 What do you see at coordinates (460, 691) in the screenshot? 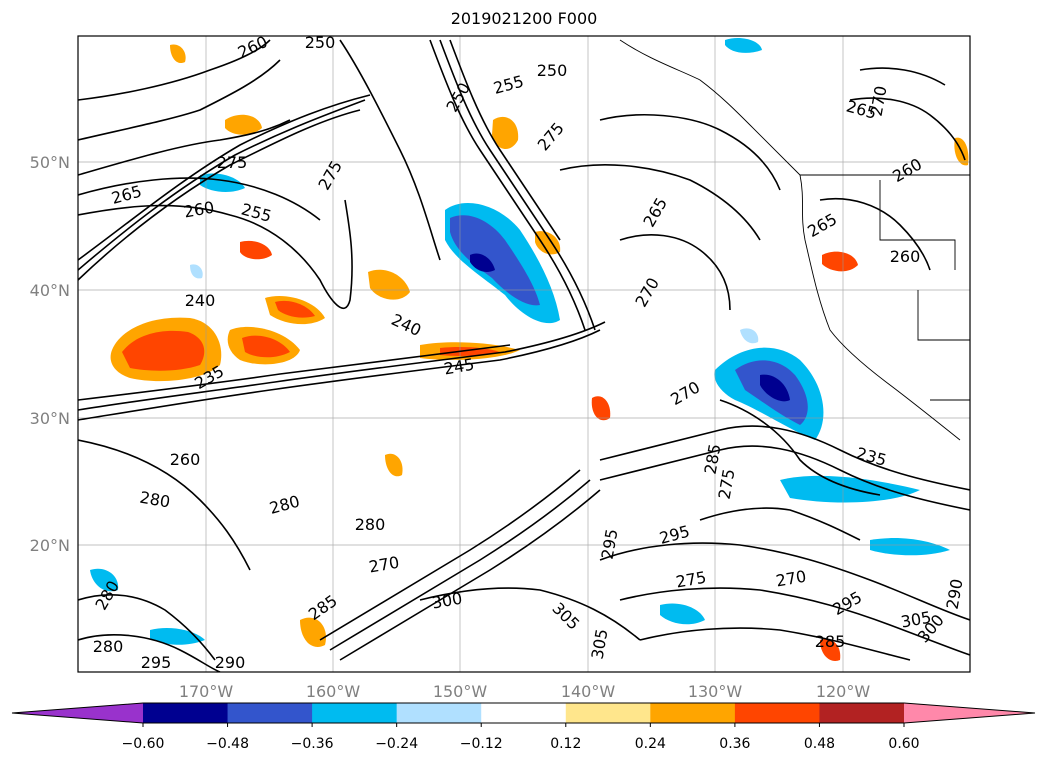
I see `lon-label: 150°W` at bounding box center [460, 691].